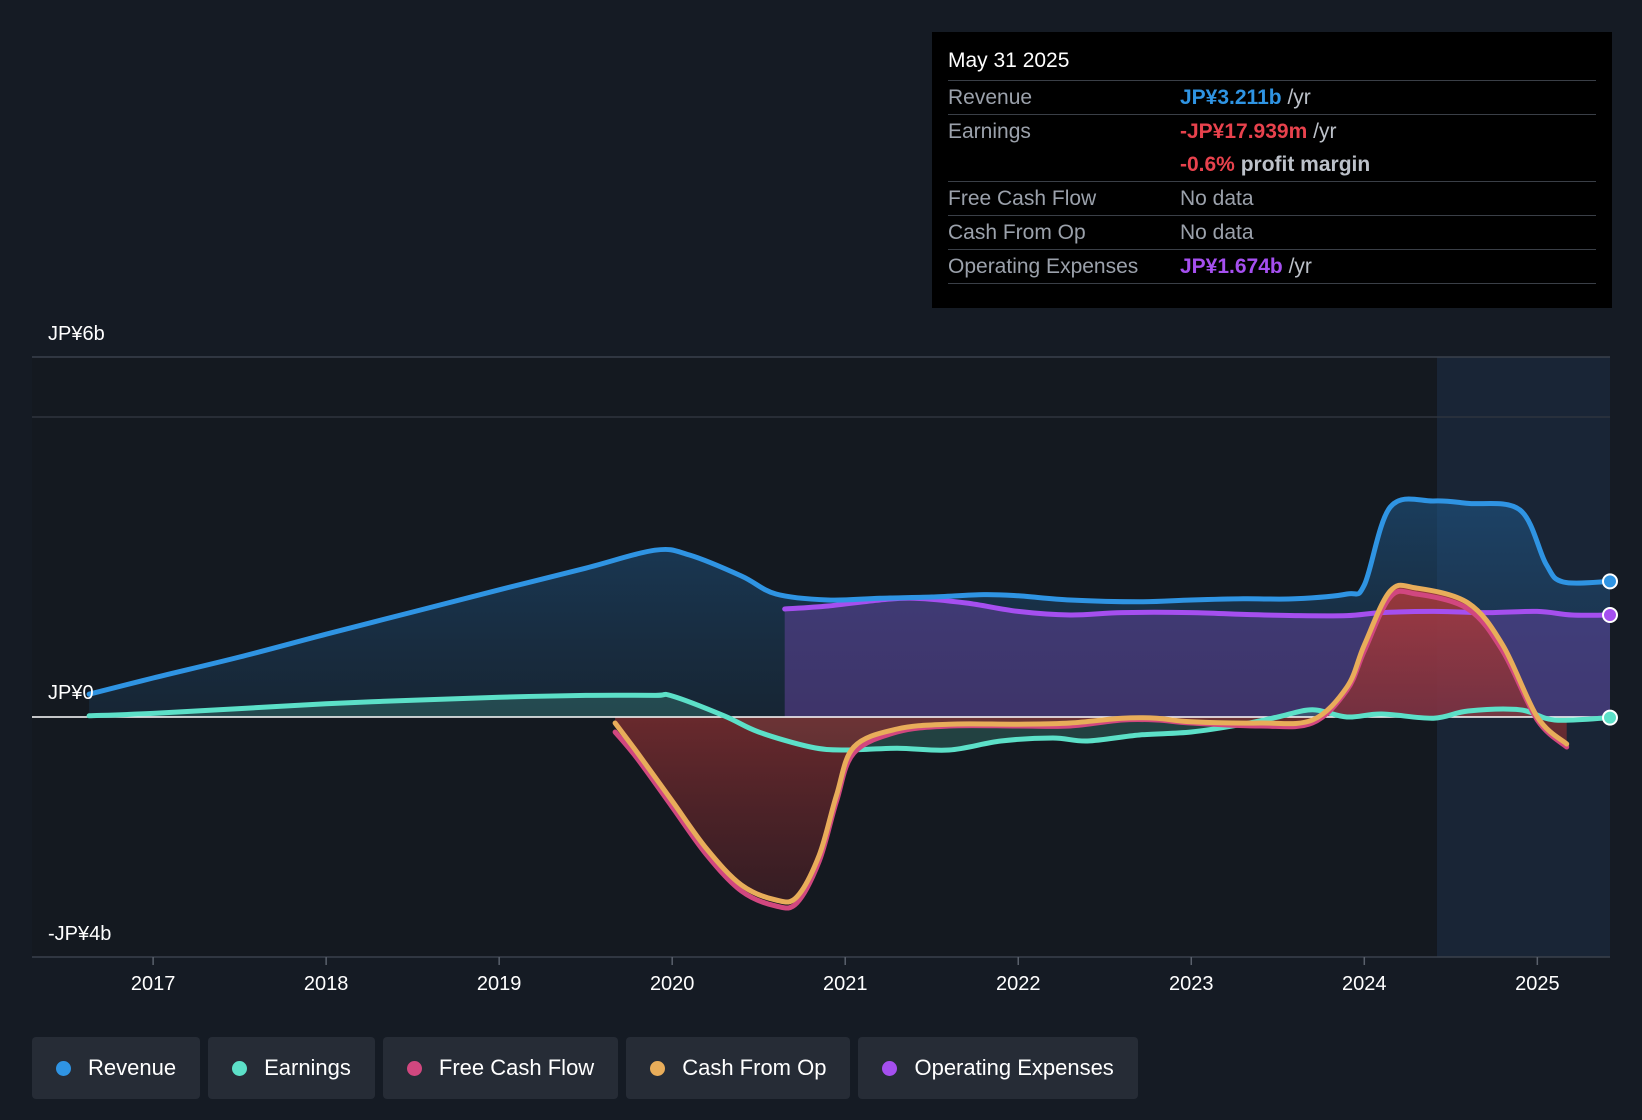 Image resolution: width=1642 pixels, height=1120 pixels. I want to click on legend-cash-from-op-label: Cash From Op, so click(754, 1067).